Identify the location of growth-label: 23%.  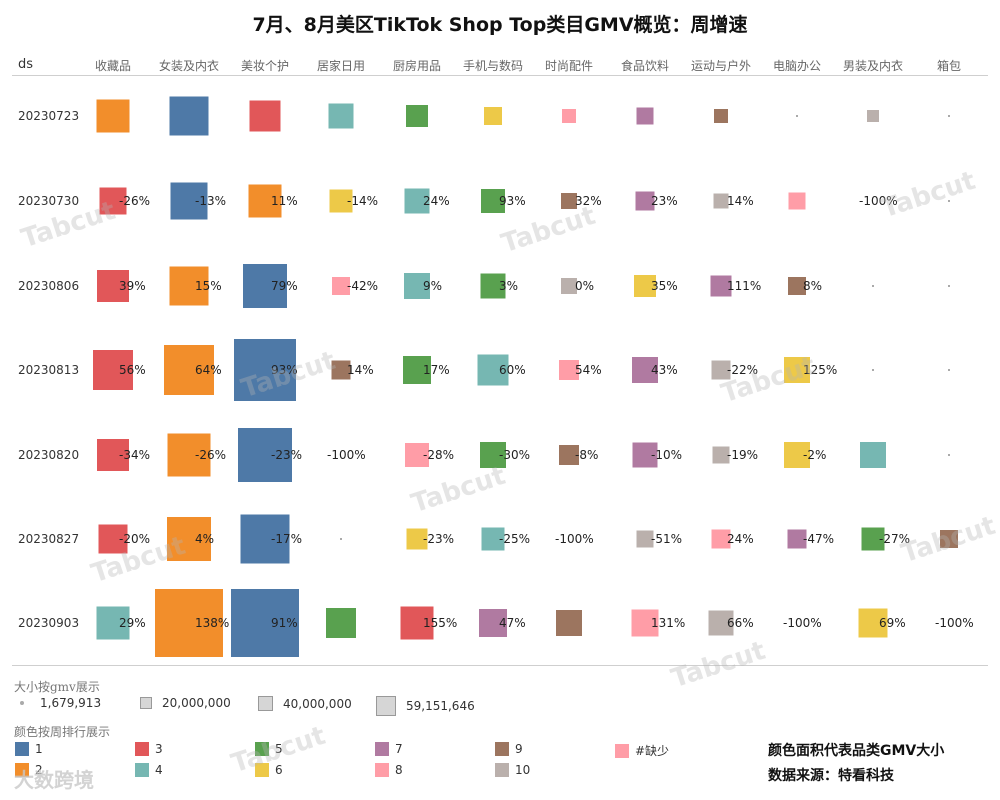
(664, 201).